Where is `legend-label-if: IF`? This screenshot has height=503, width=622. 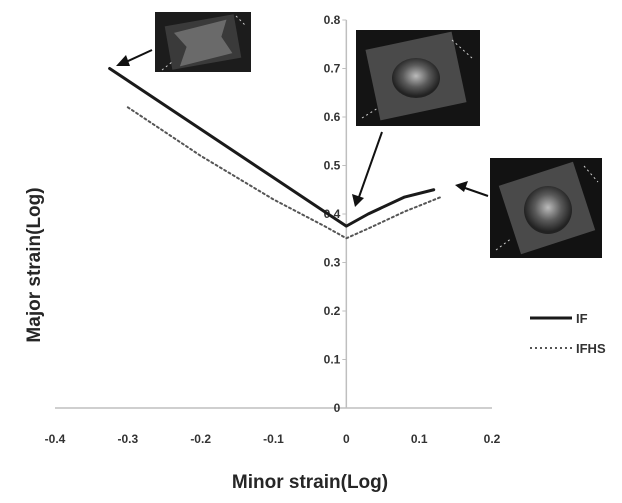
legend-label-if: IF is located at coordinates (582, 318).